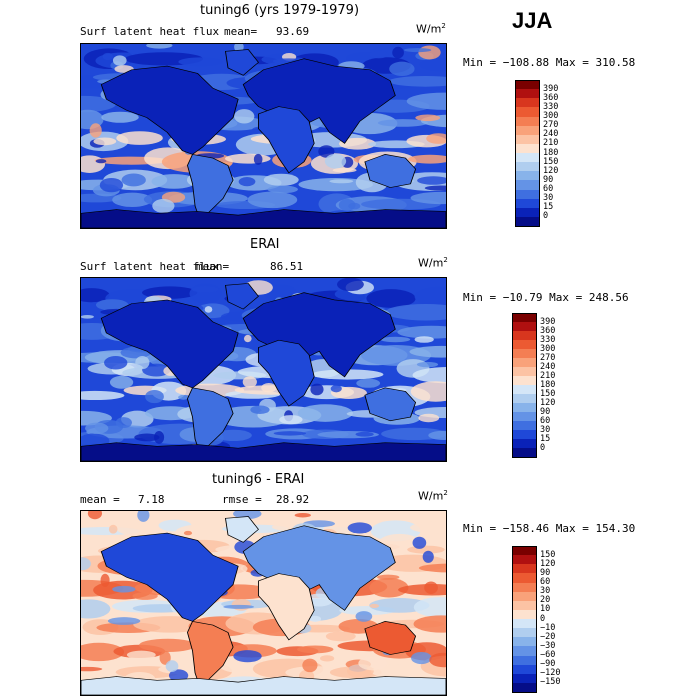 Image resolution: width=700 pixels, height=700 pixels. What do you see at coordinates (287, 266) in the screenshot?
I see `panel2-mean-value: 86.51` at bounding box center [287, 266].